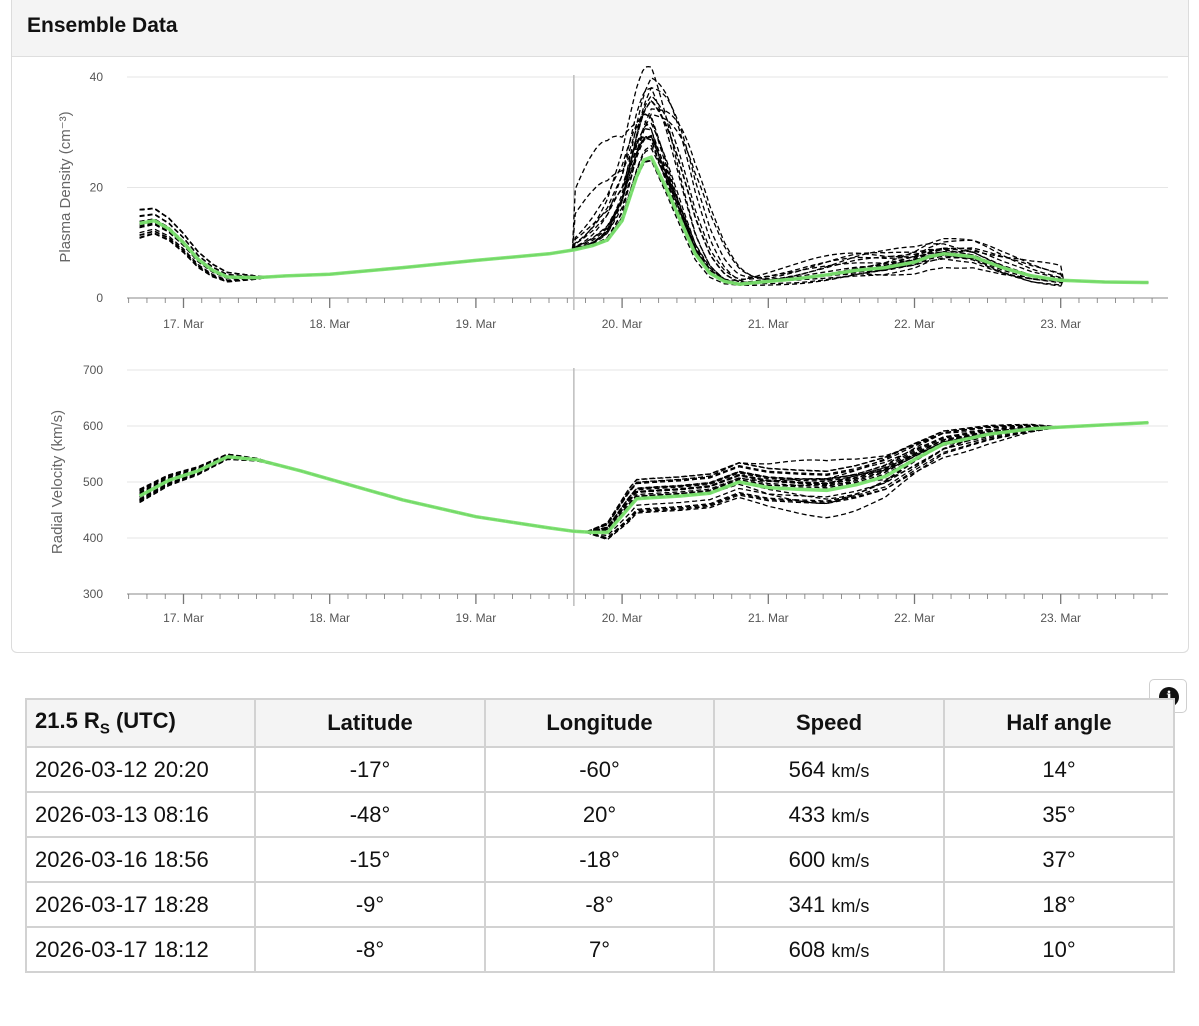 Image resolution: width=1199 pixels, height=1026 pixels. What do you see at coordinates (102, 25) in the screenshot?
I see `panel-title: Ensemble Data` at bounding box center [102, 25].